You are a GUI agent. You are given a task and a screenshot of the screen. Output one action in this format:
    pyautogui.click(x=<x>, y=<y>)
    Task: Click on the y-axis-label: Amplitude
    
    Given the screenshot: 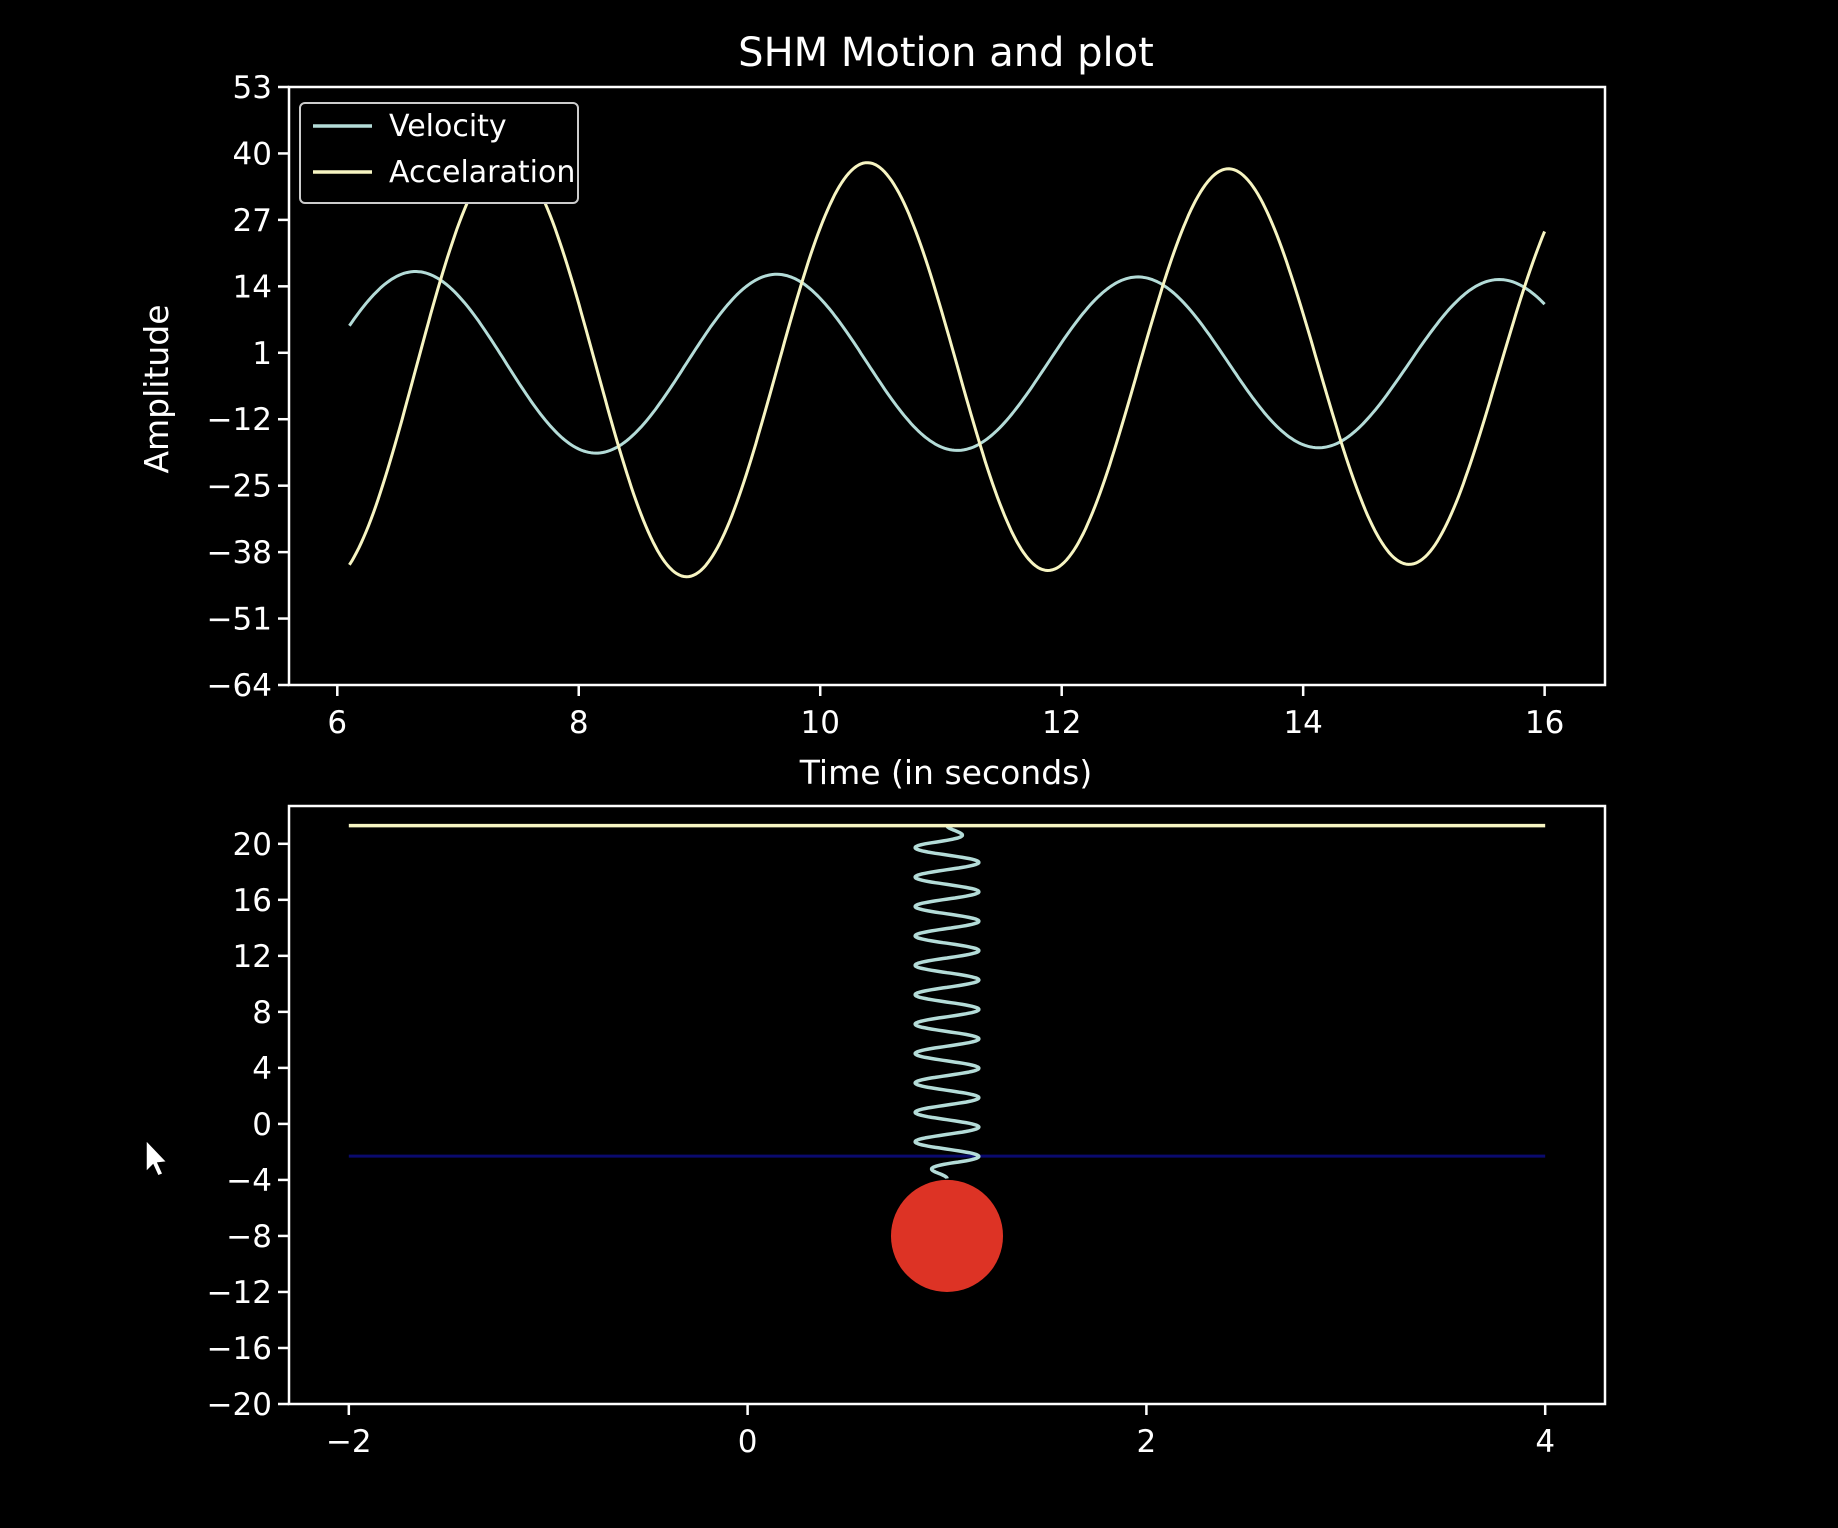 What is the action you would take?
    pyautogui.click(x=156, y=388)
    